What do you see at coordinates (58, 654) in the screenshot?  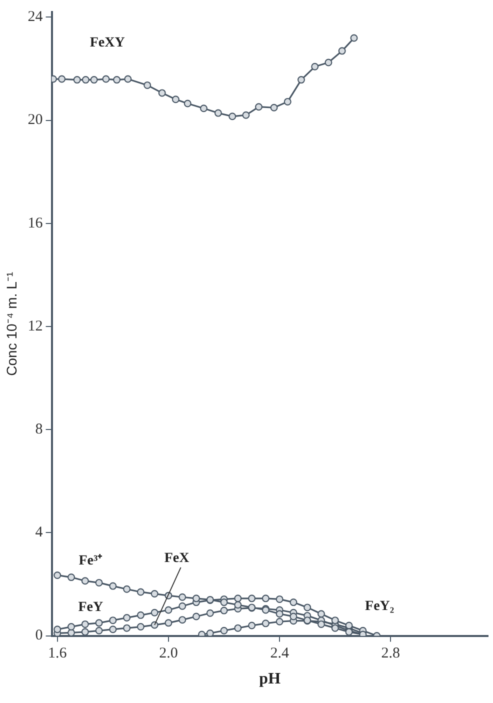 I see `x-tick-label: 1.6` at bounding box center [58, 654].